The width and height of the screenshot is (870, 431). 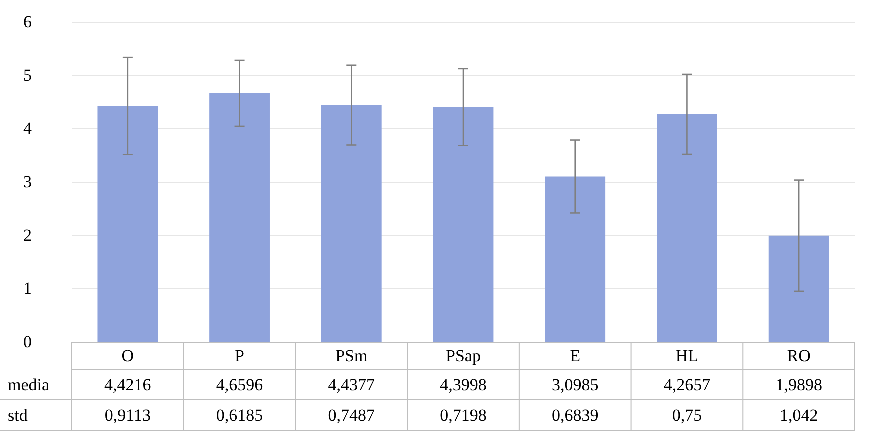 What do you see at coordinates (28, 182) in the screenshot?
I see `y-tick-label: 3` at bounding box center [28, 182].